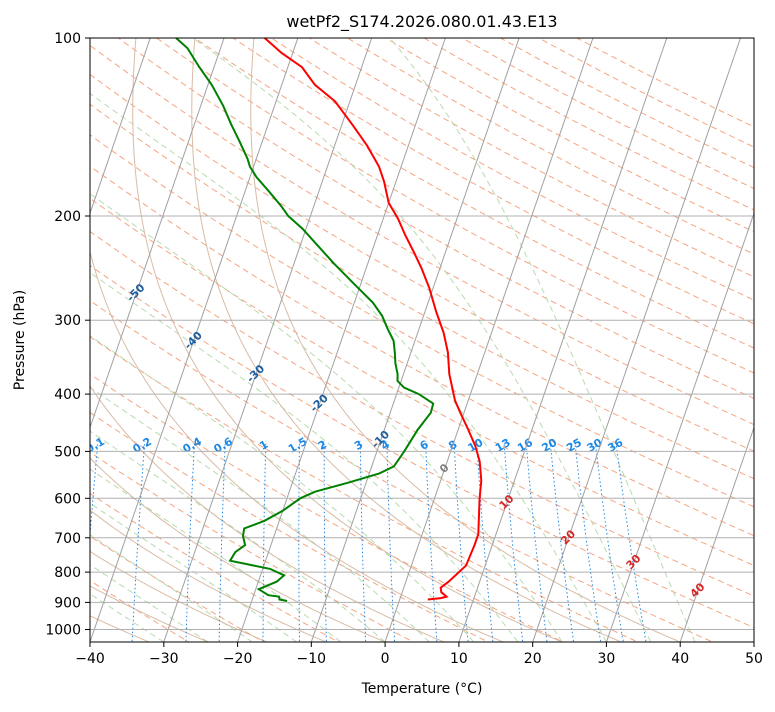 Image resolution: width=775 pixels, height=712 pixels. What do you see at coordinates (67, 395) in the screenshot?
I see `y-tick-label: 400` at bounding box center [67, 395].